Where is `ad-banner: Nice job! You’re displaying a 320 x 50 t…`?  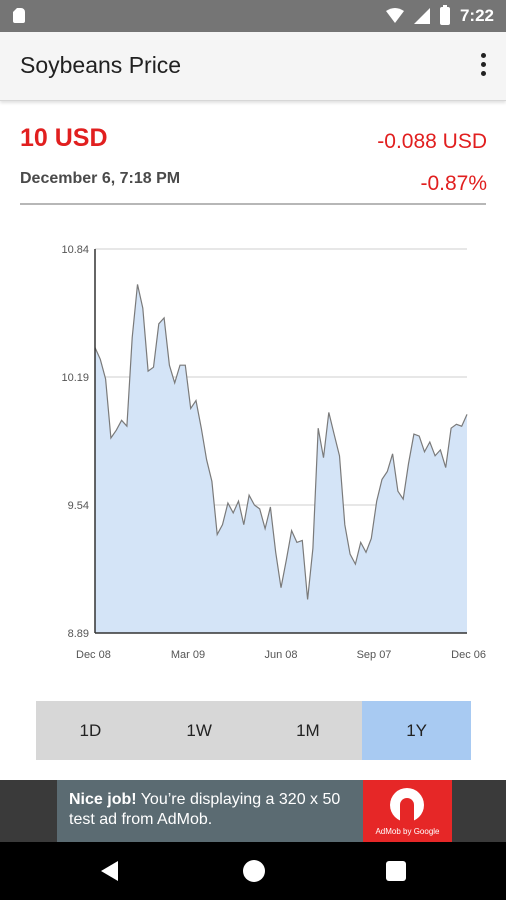
ad-banner: Nice job! You’re displaying a 320 x 50 t… is located at coordinates (254, 811).